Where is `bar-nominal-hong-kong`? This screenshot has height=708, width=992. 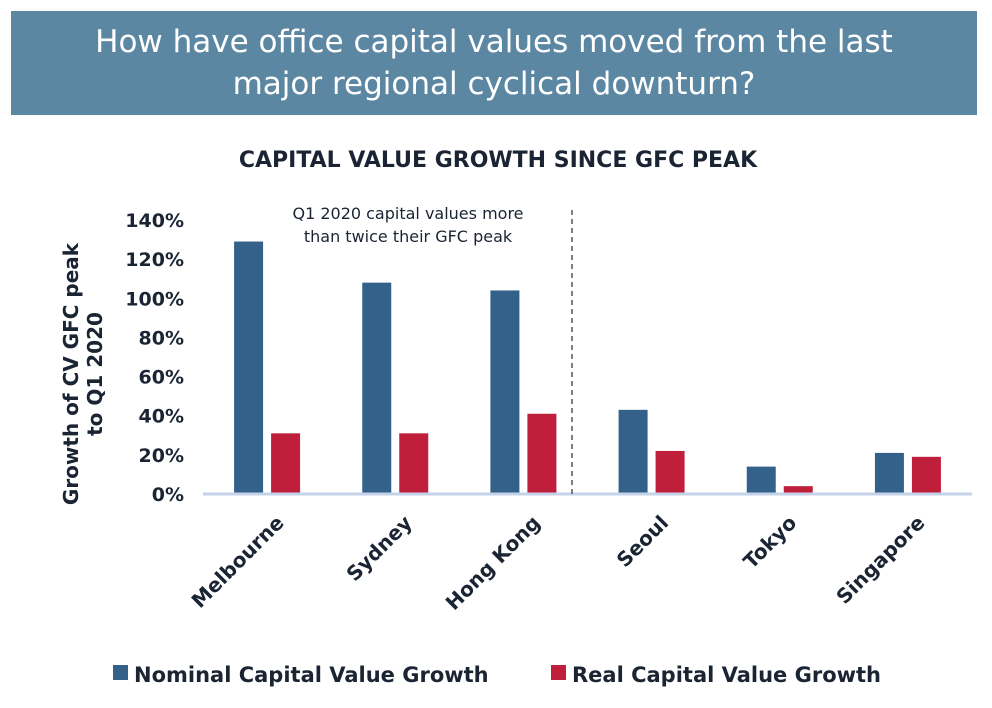
bar-nominal-hong-kong is located at coordinates (505, 392).